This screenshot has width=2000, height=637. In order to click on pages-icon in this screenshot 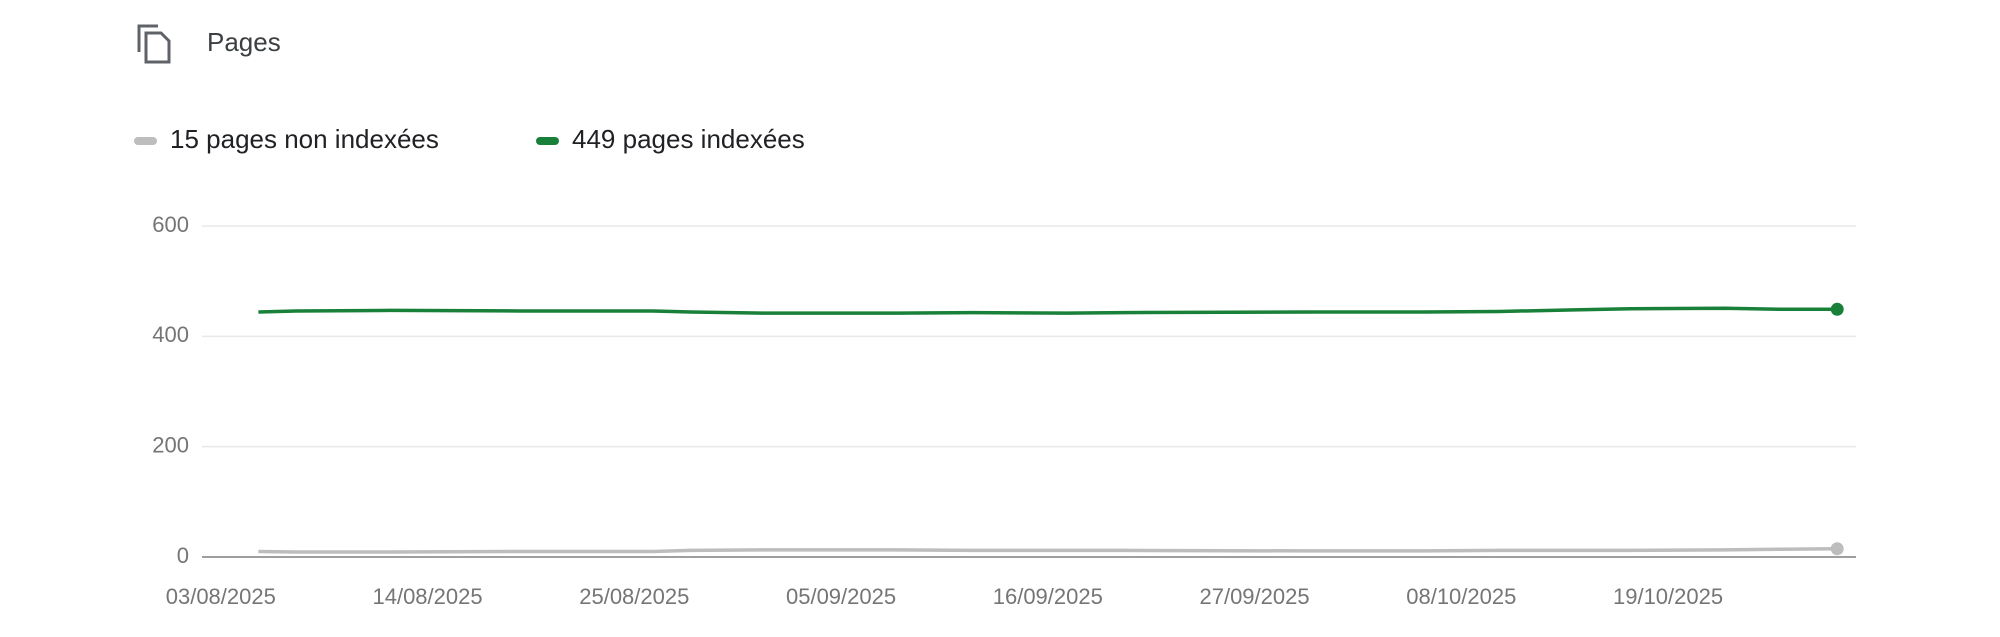, I will do `click(154, 44)`.